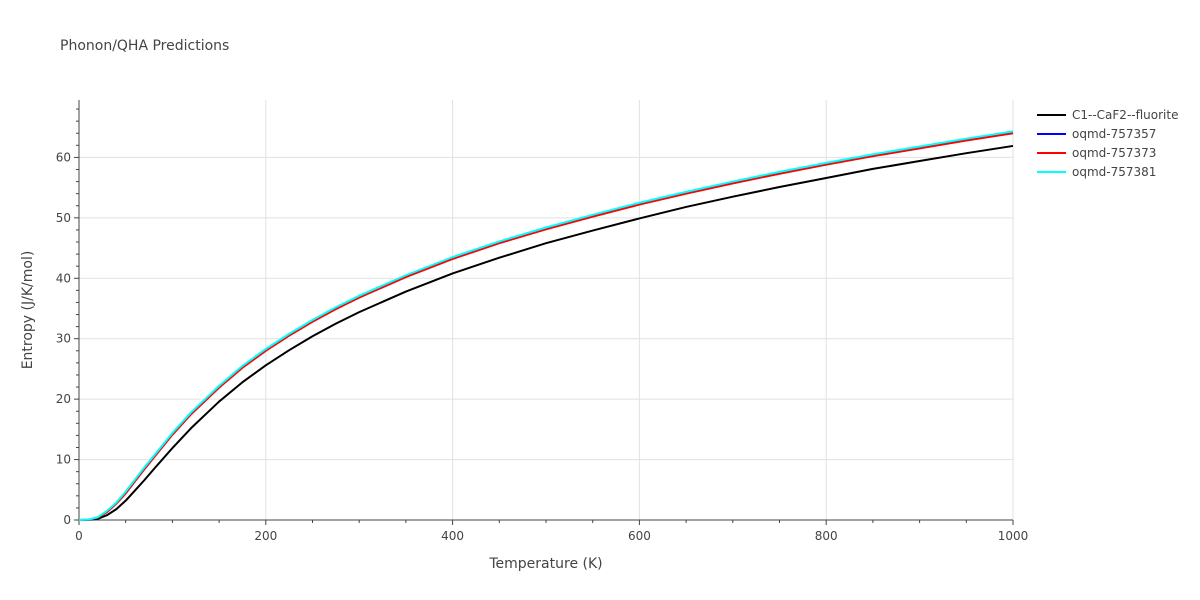  What do you see at coordinates (63, 399) in the screenshot?
I see `y-tick-label: 20` at bounding box center [63, 399].